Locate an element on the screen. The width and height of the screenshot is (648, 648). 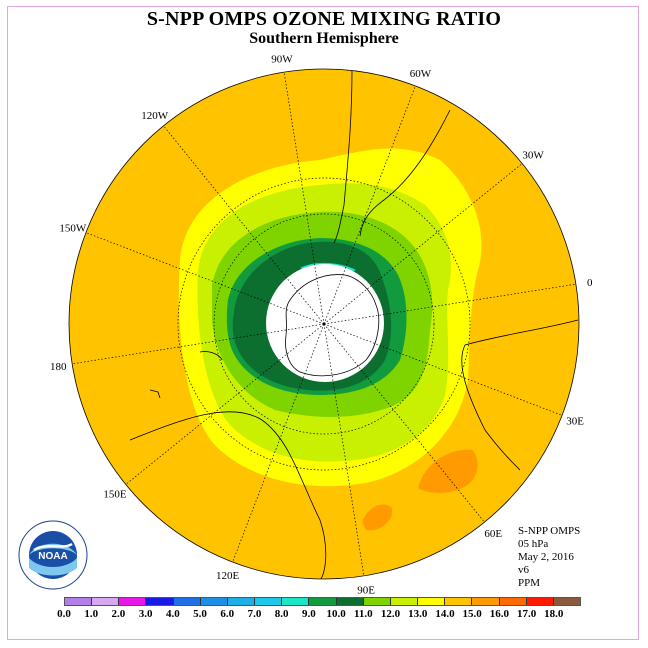
longitude-label: 90W is located at coordinates (282, 59).